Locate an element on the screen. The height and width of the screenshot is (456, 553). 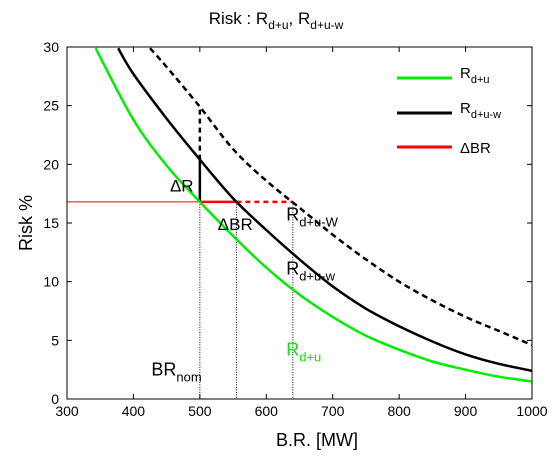
y-axis-label: Risk % is located at coordinates (26, 223).